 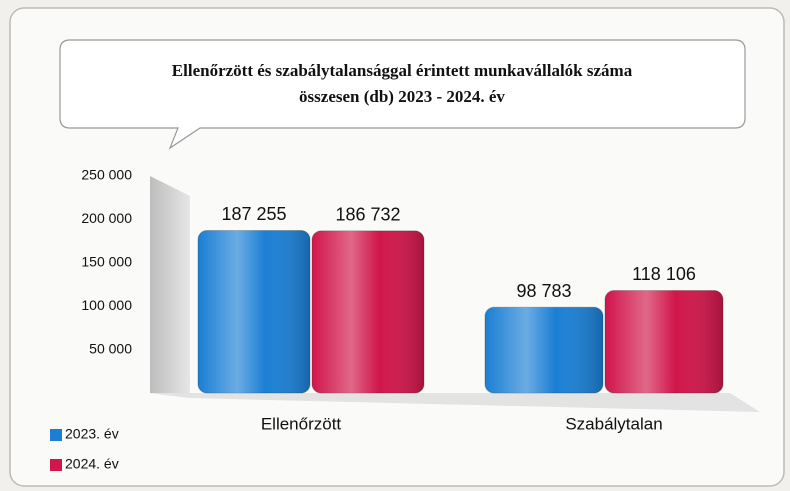 I want to click on y-tick-label: 200 000, so click(x=106, y=218).